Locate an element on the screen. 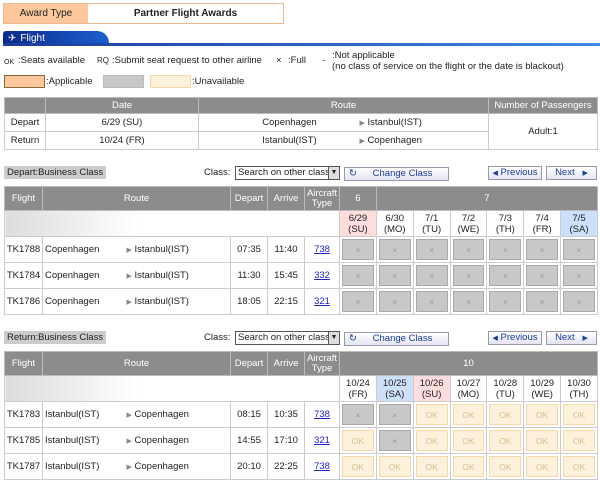  aircraft-type-link: 332 is located at coordinates (322, 275).